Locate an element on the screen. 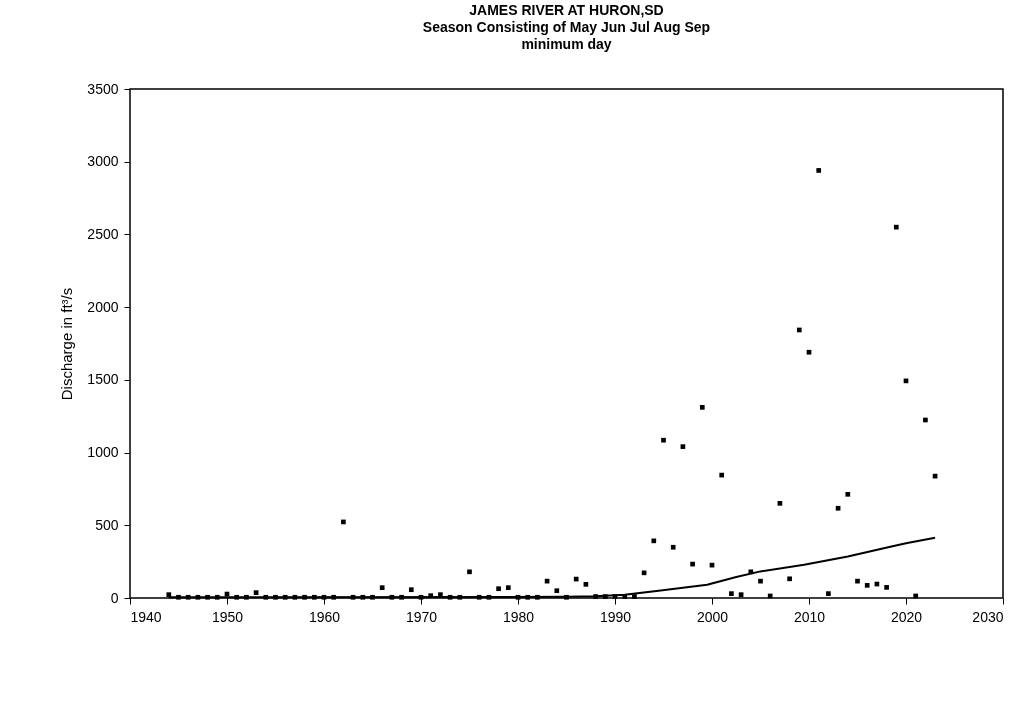  y-tick-label: 0 is located at coordinates (114, 597).